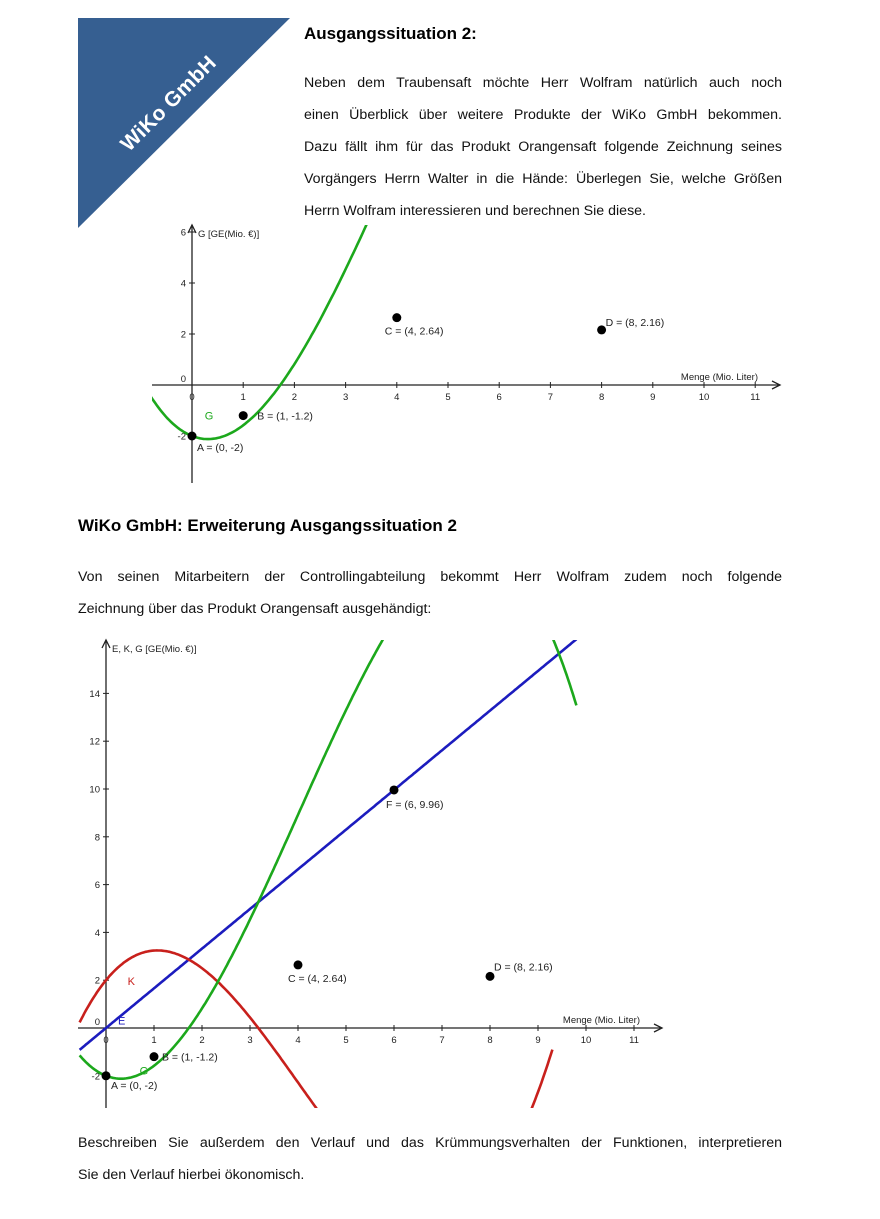  I want to click on y-axis-label: G [GE(Mio. €)], so click(228, 234).